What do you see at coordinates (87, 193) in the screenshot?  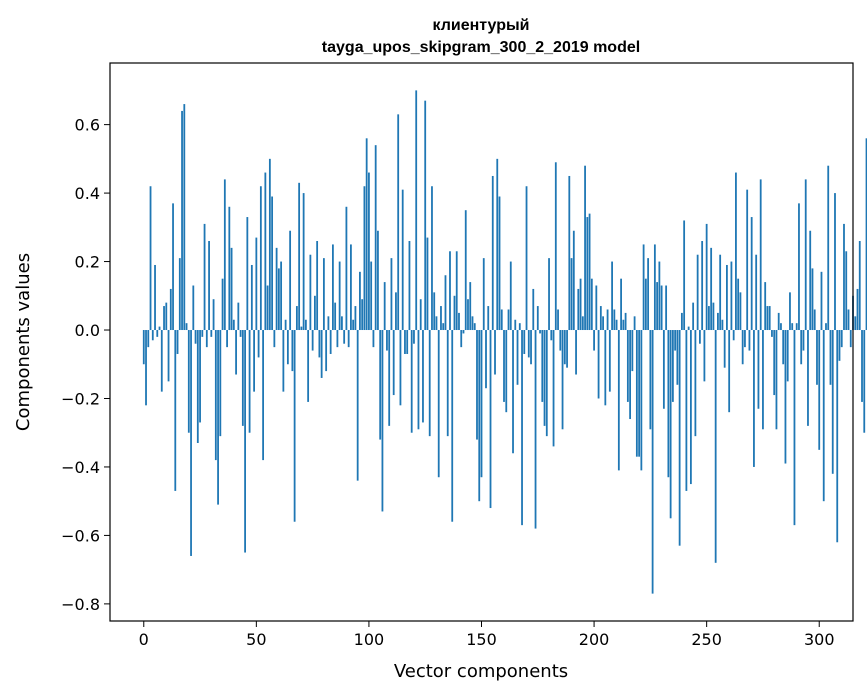 I see `y-tick-label: 0.4` at bounding box center [87, 193].